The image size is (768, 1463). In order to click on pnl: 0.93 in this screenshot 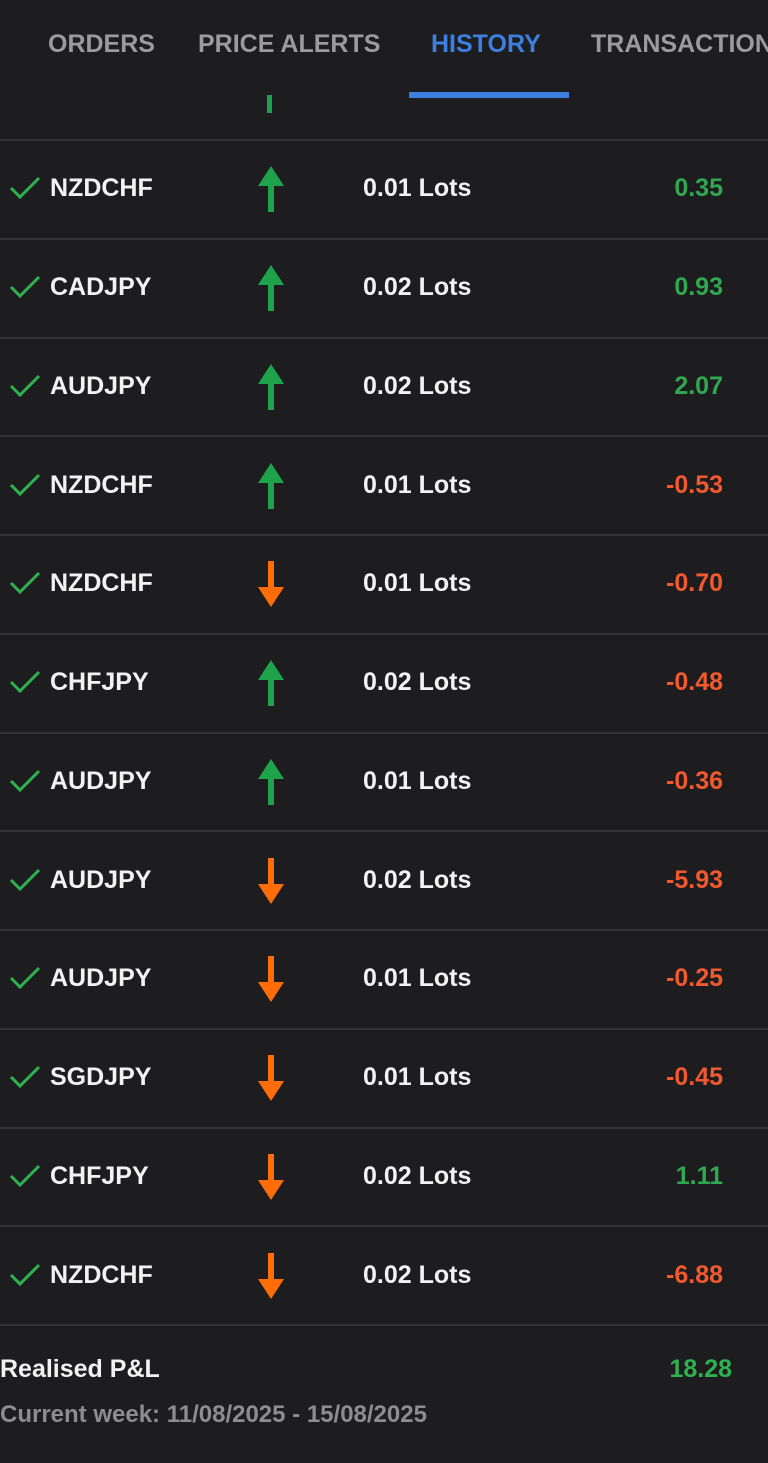, I will do `click(698, 287)`.